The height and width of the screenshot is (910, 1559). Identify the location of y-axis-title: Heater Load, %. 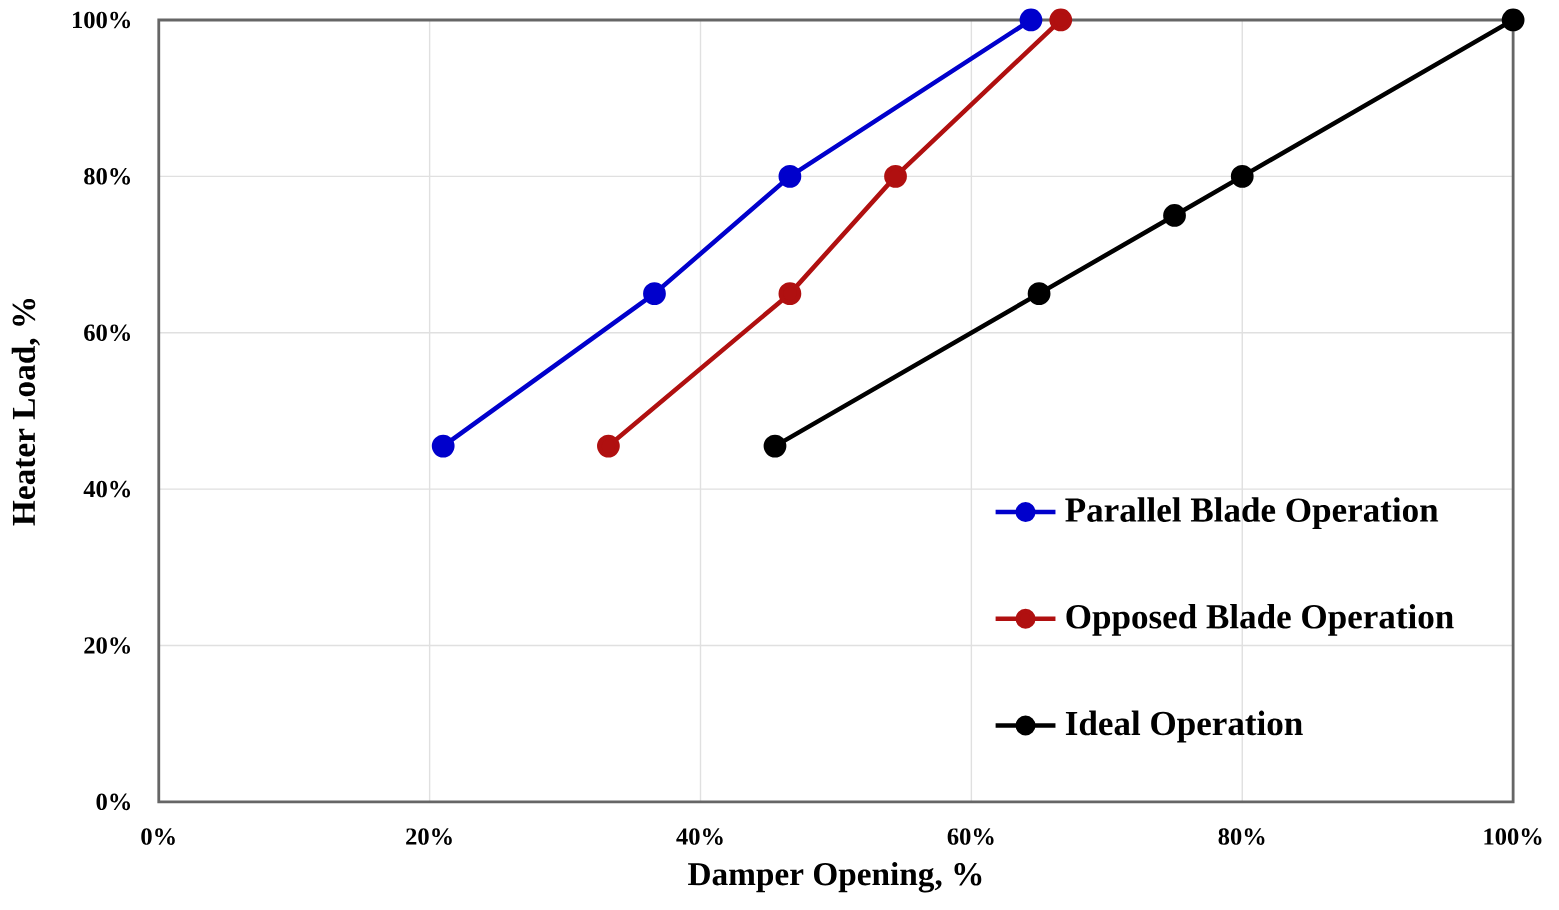
(25, 412).